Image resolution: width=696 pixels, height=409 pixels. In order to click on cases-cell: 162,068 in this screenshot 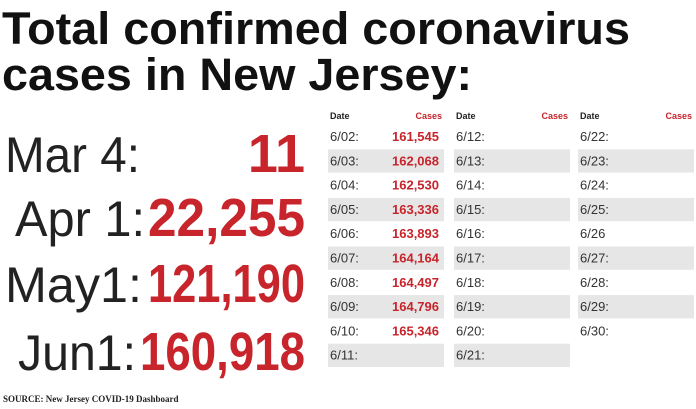, I will do `click(415, 160)`.